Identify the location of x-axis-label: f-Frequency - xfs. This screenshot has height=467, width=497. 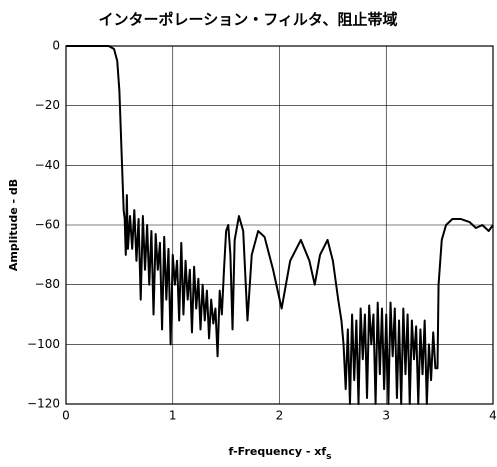
(279, 453).